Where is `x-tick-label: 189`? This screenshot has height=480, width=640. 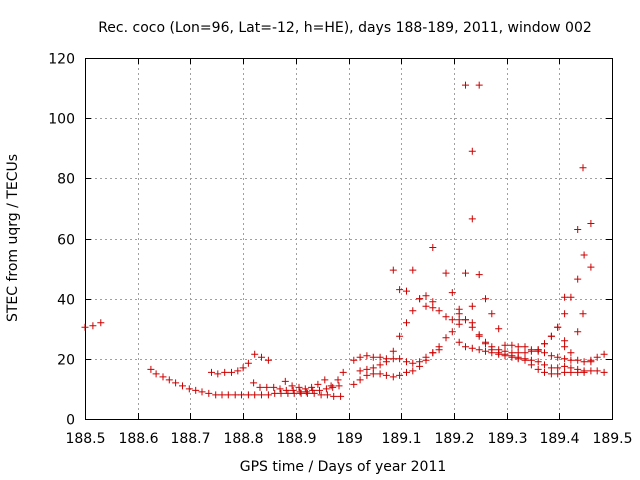 x-tick-label: 189 is located at coordinates (349, 439).